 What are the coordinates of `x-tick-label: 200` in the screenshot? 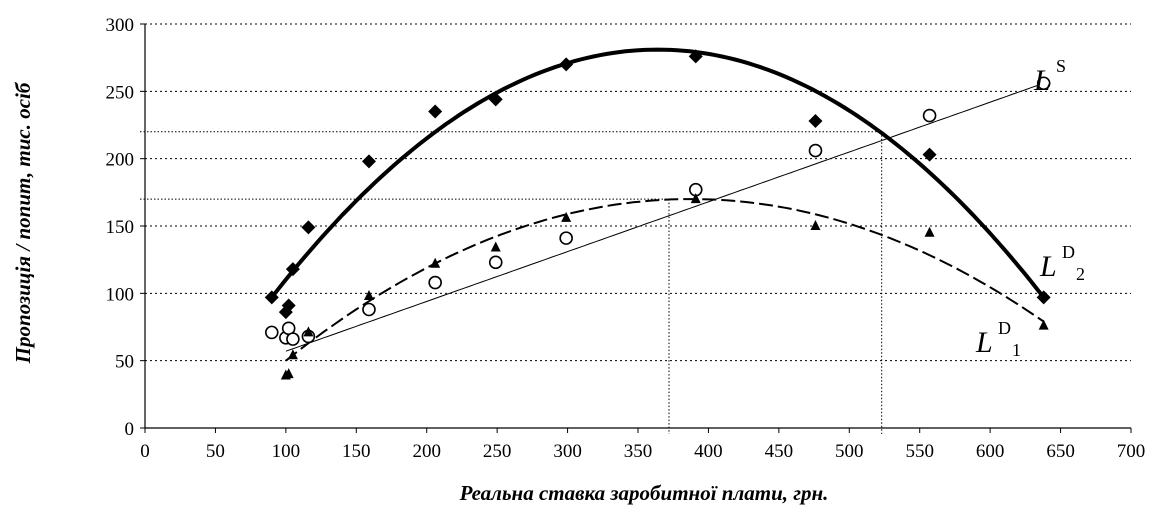 It's located at (426, 451).